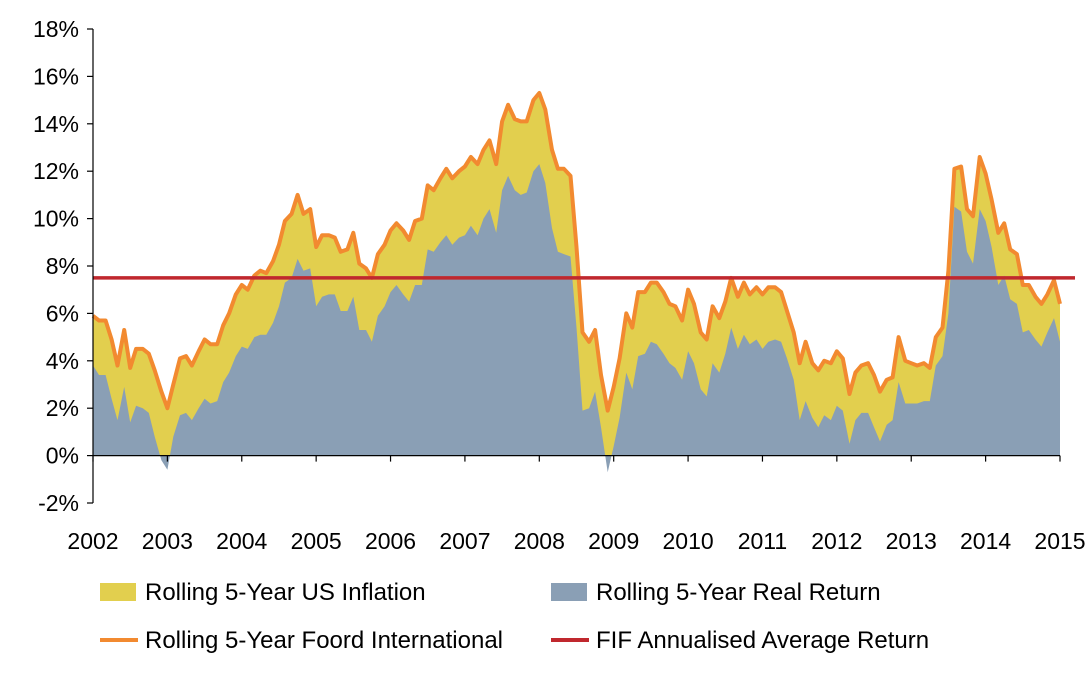 The width and height of the screenshot is (1087, 674). I want to click on x-tick-label: 2006, so click(390, 541).